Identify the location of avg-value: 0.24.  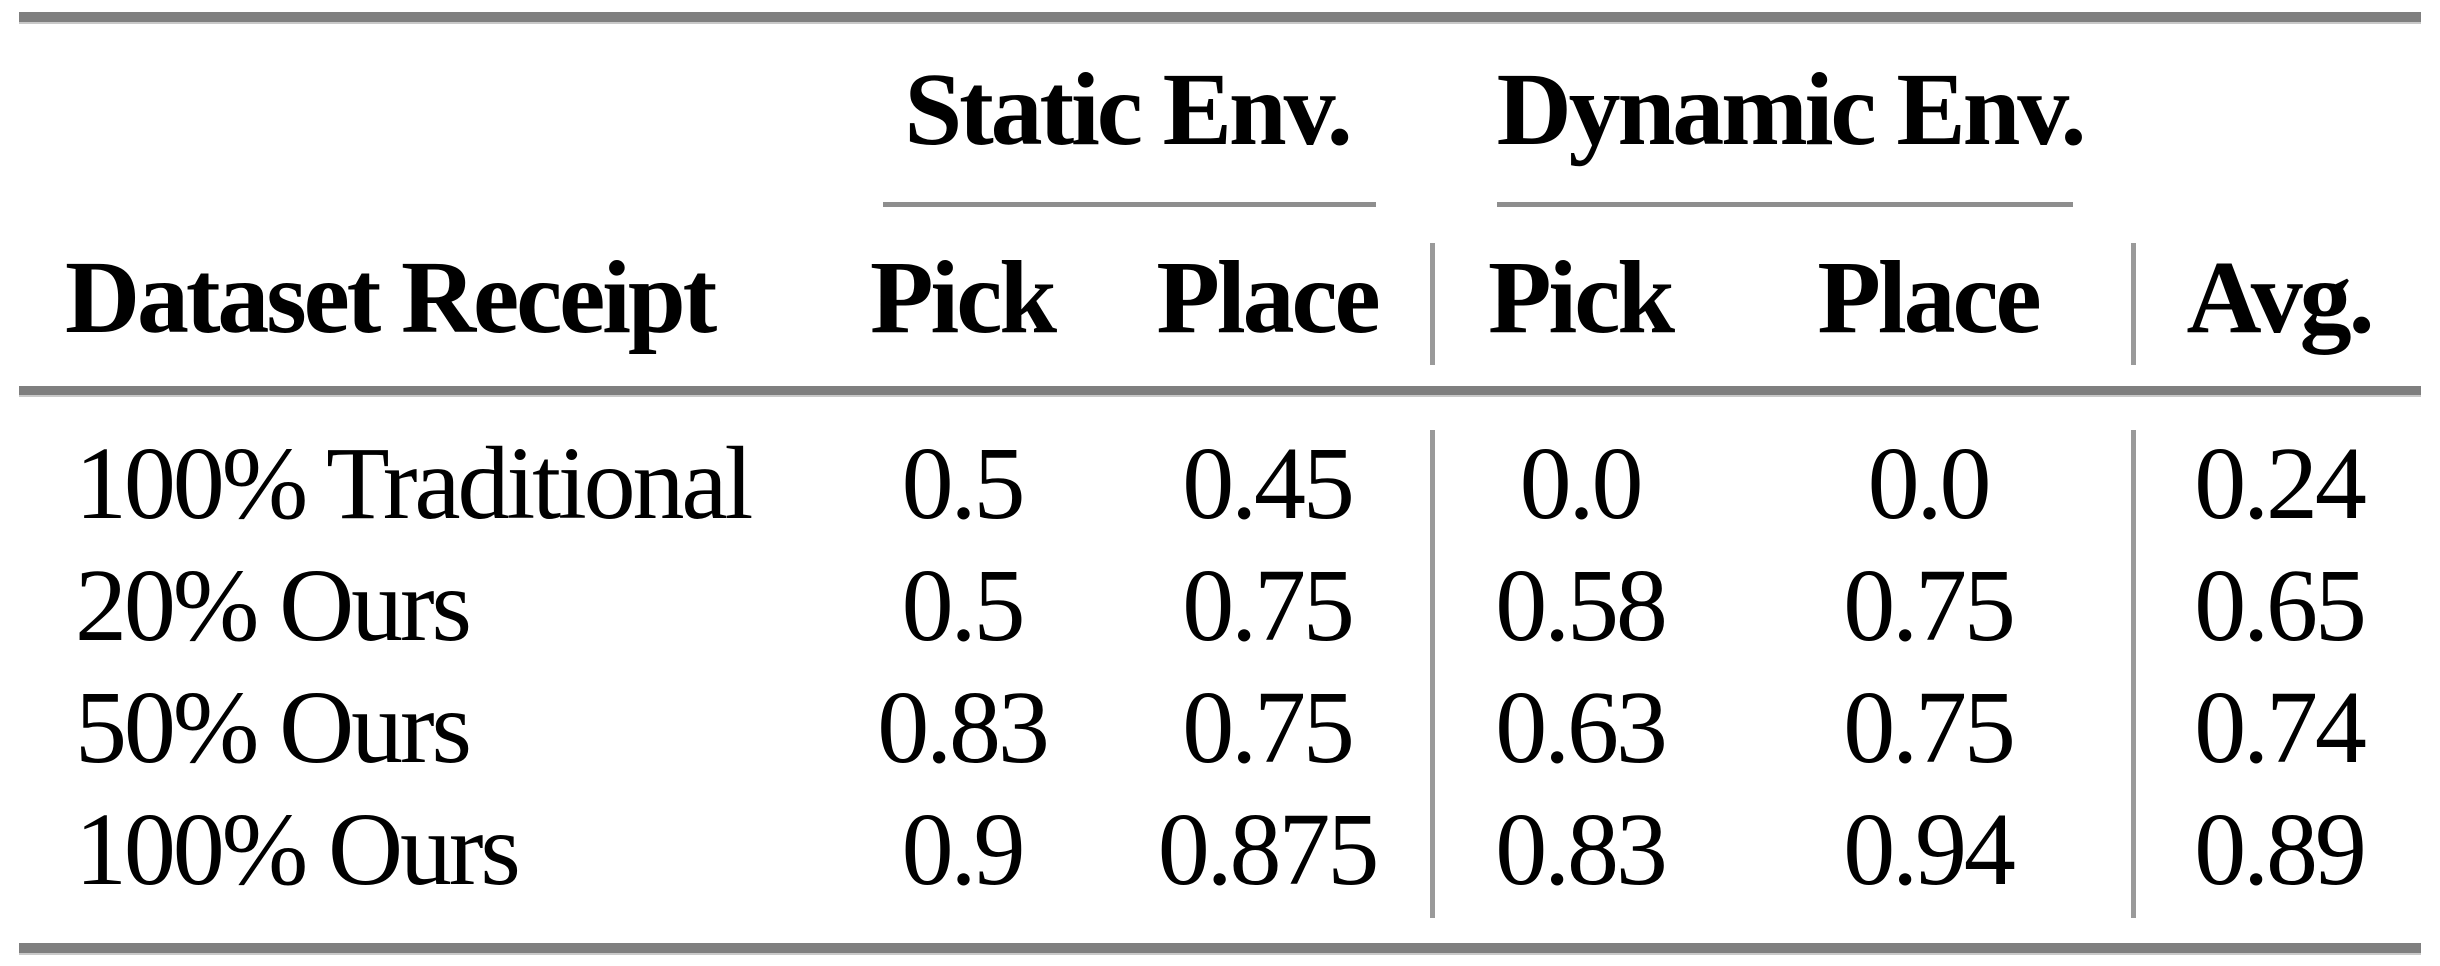
(2280, 483).